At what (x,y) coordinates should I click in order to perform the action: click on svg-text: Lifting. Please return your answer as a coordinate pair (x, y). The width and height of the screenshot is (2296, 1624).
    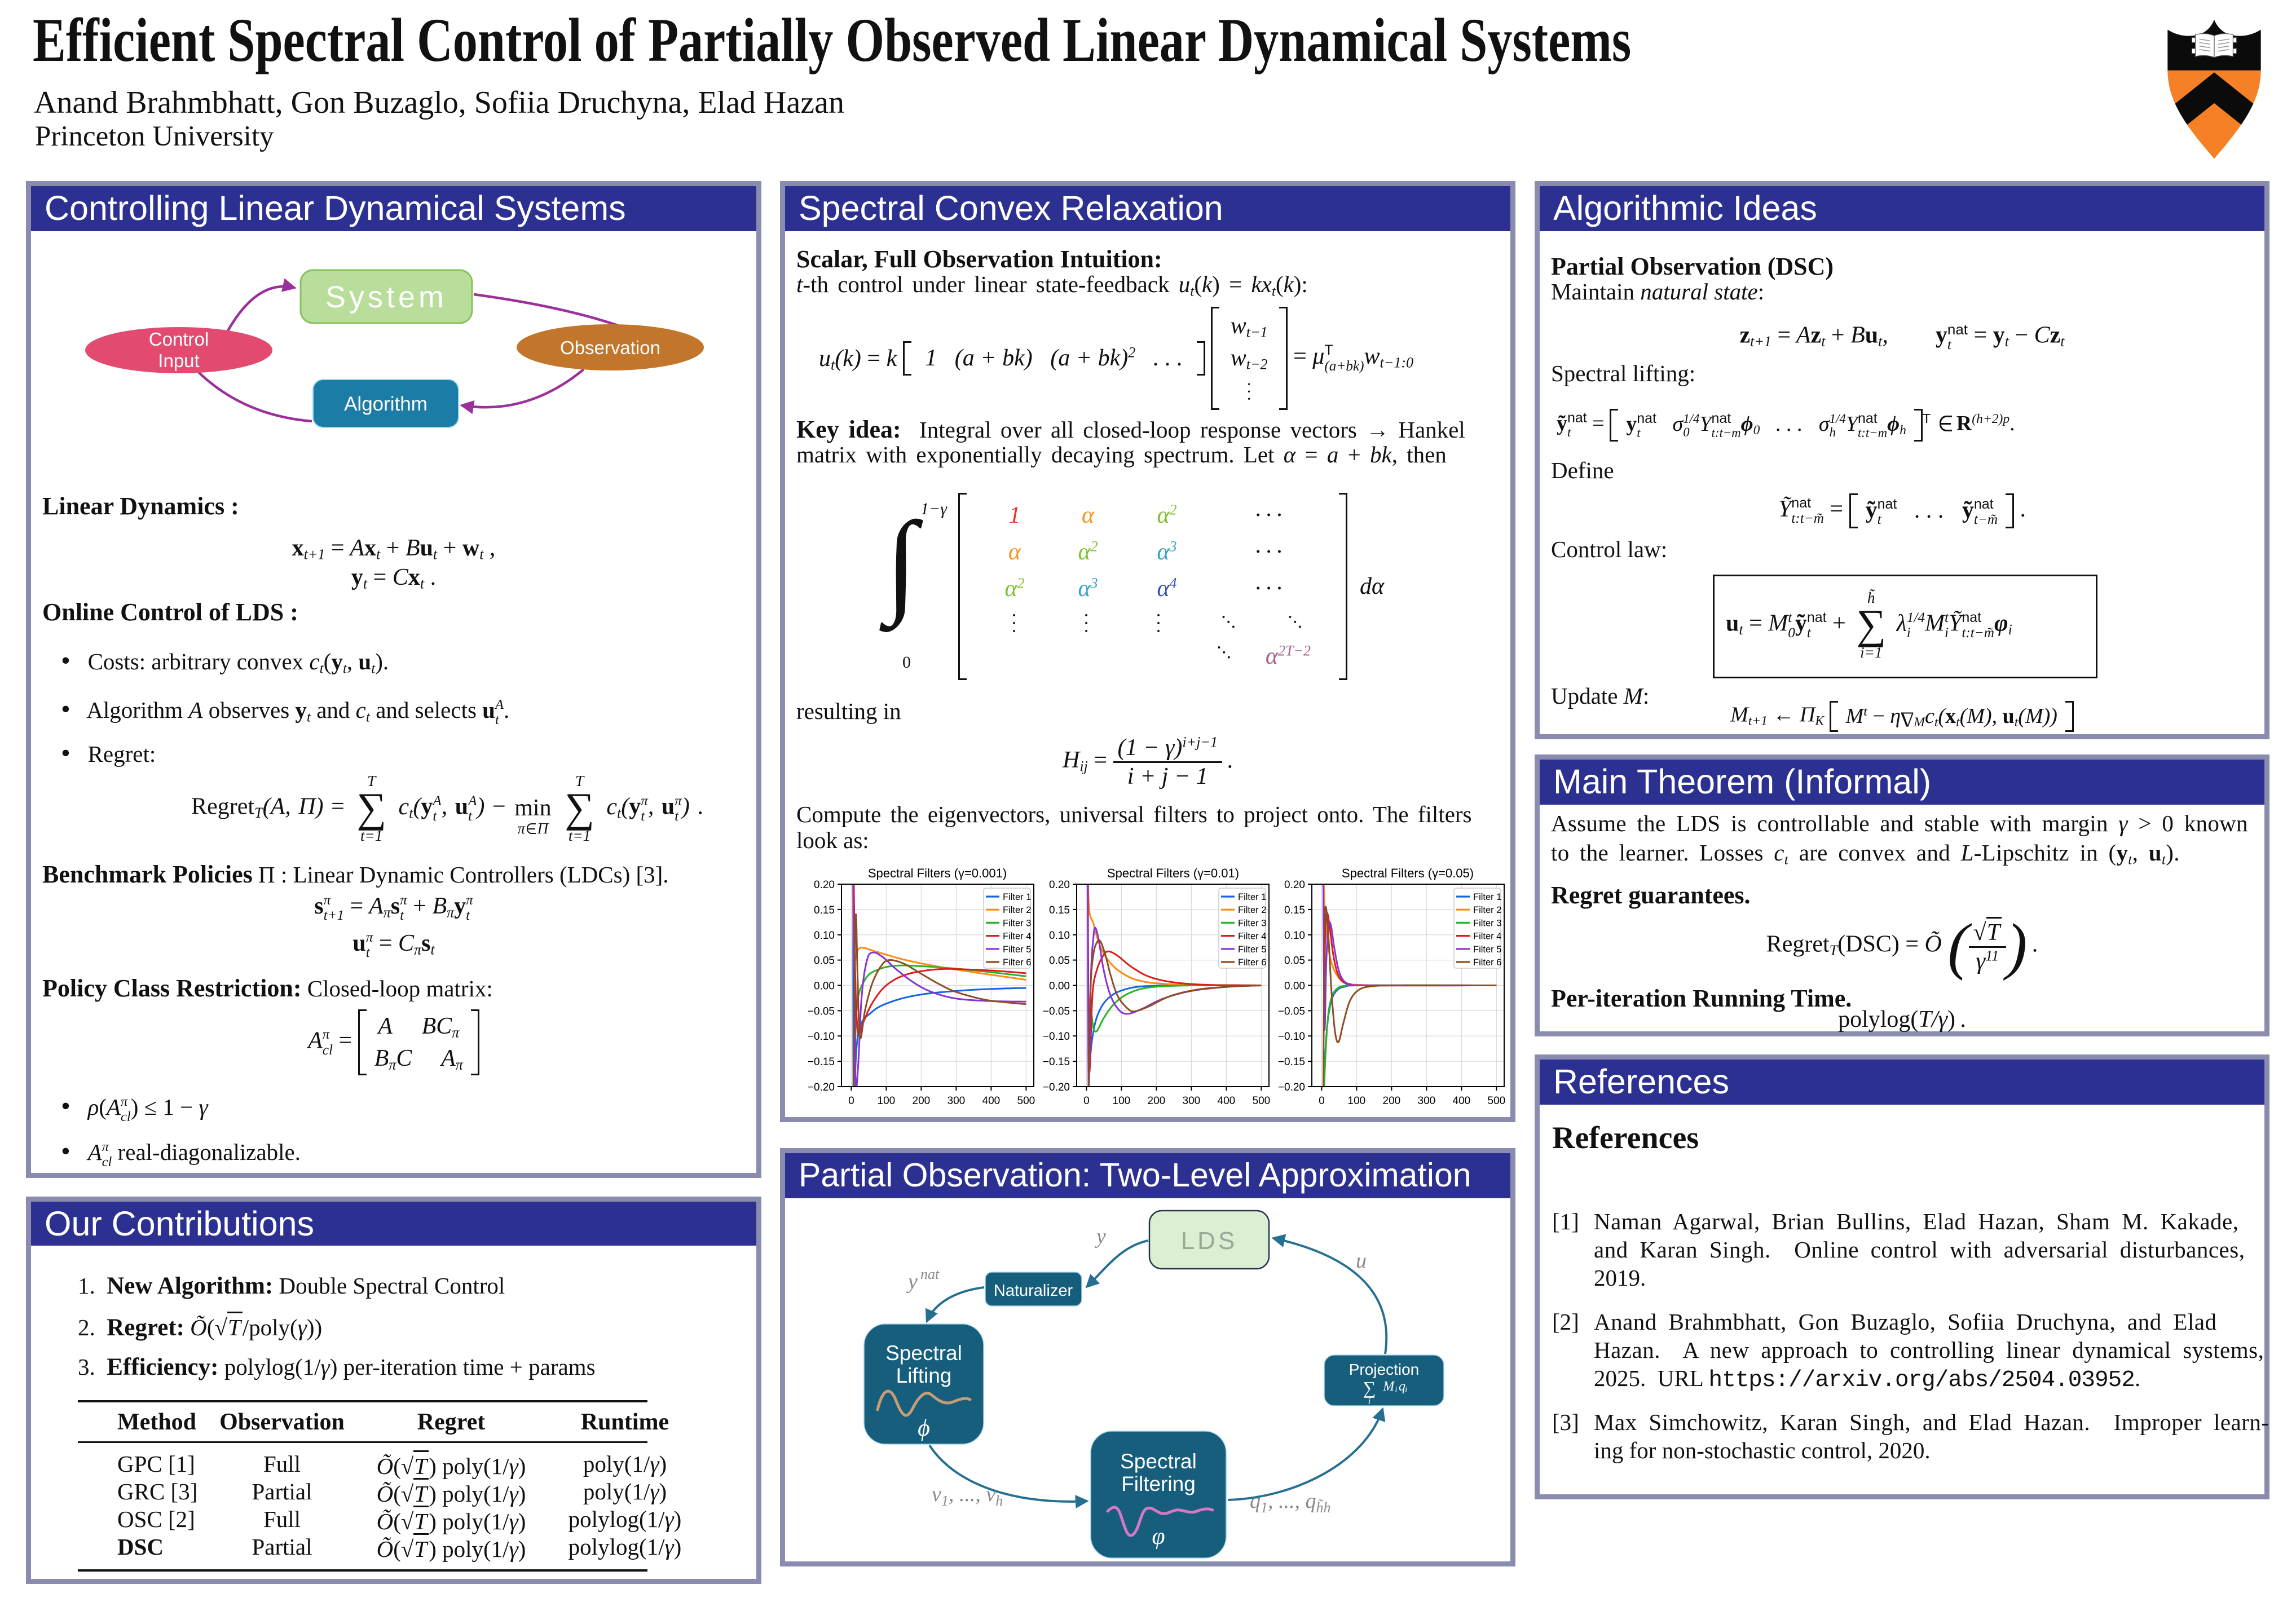
    Looking at the image, I should click on (924, 1376).